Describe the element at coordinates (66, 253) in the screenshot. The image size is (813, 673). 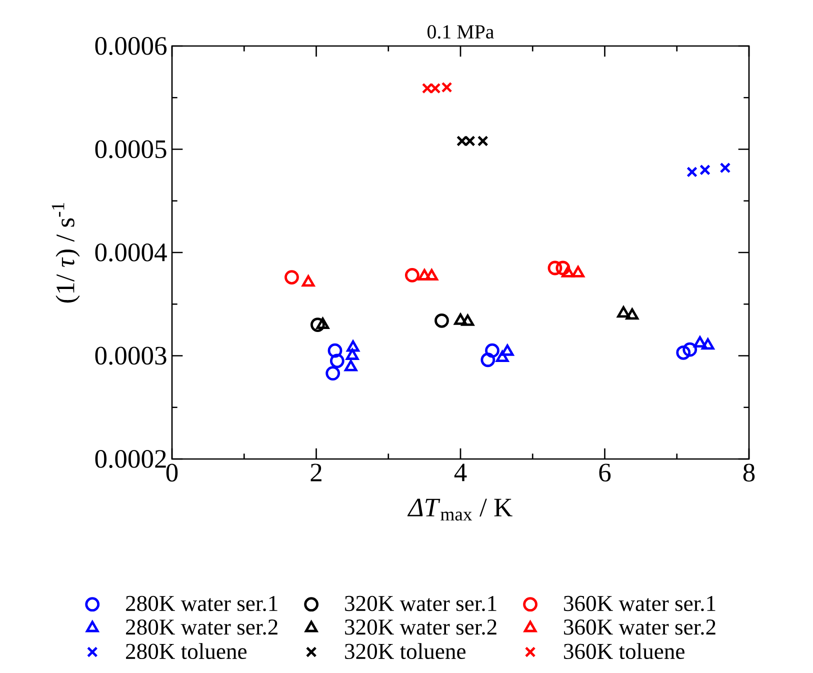
I see `y-axis-title: (1/ τ) / s$^{-1}$` at that location.